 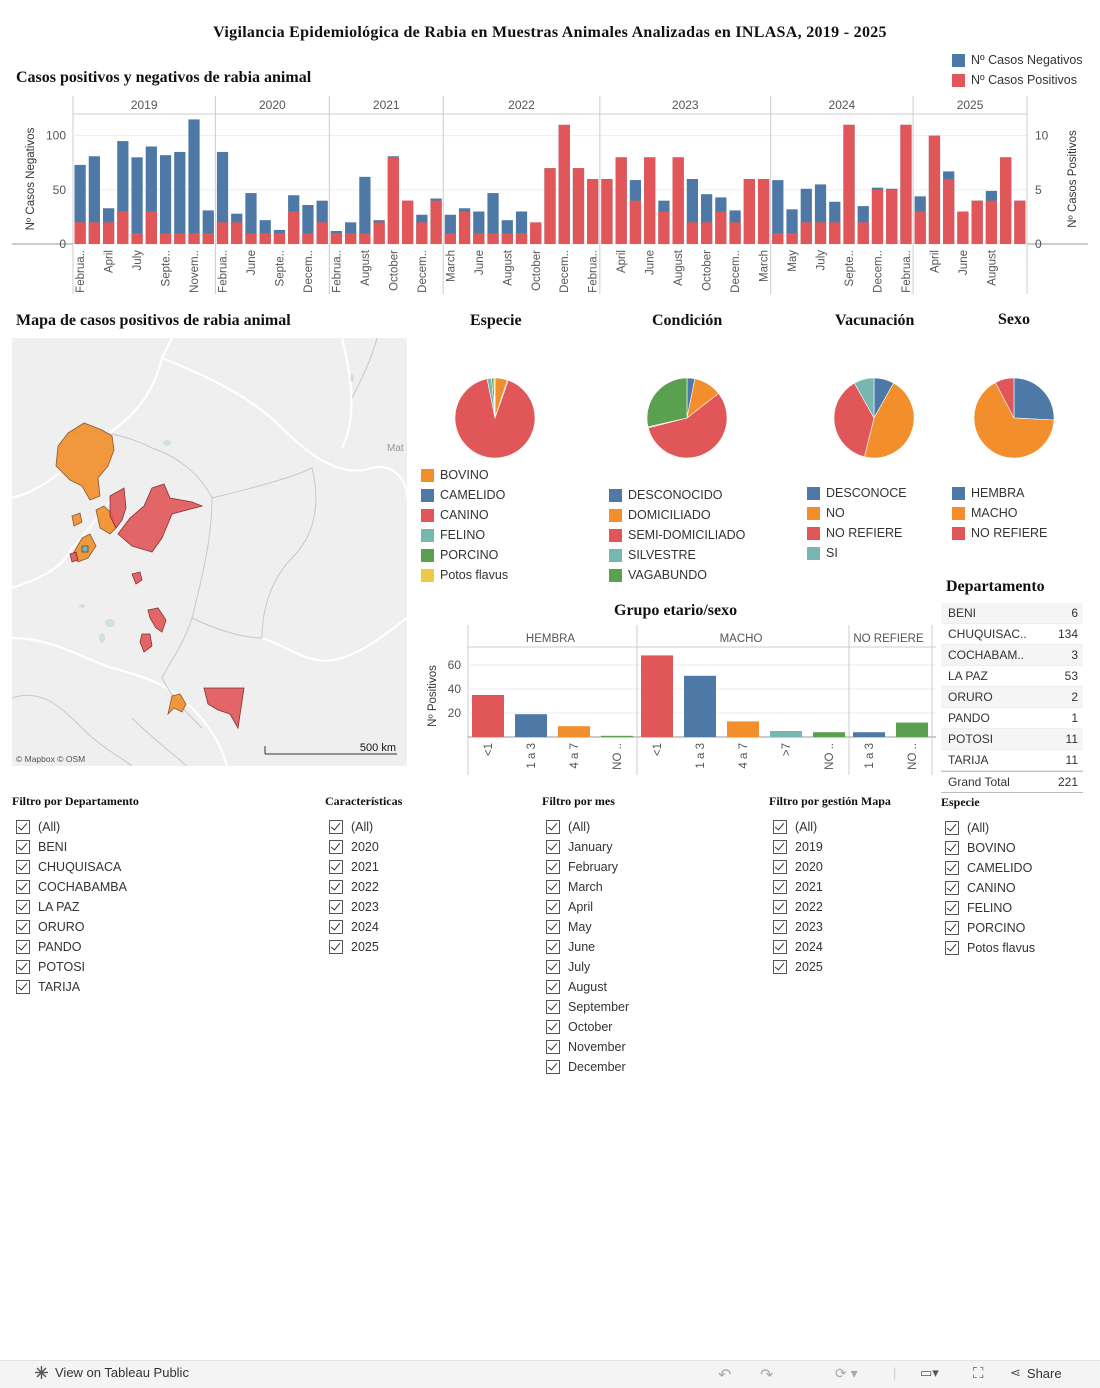 I want to click on filter-option: 2019, so click(x=830, y=847).